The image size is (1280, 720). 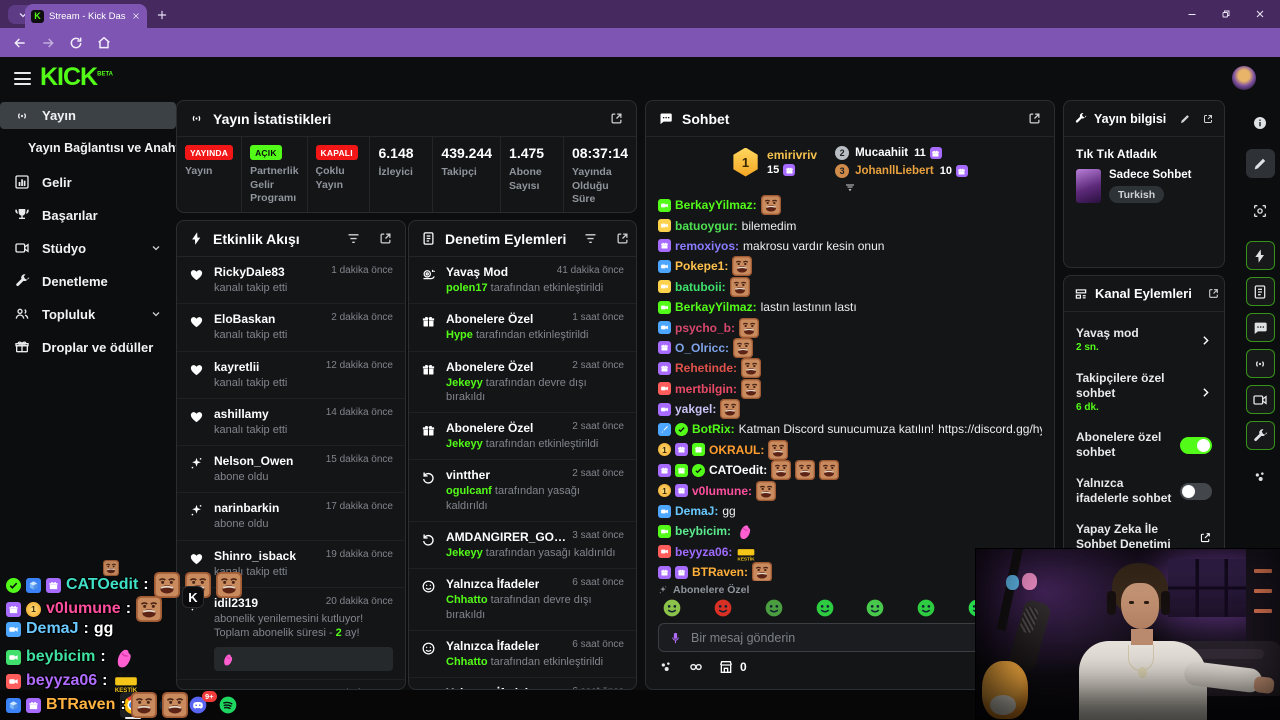 I want to click on chat-message: DemaJ: gg, so click(x=850, y=511).